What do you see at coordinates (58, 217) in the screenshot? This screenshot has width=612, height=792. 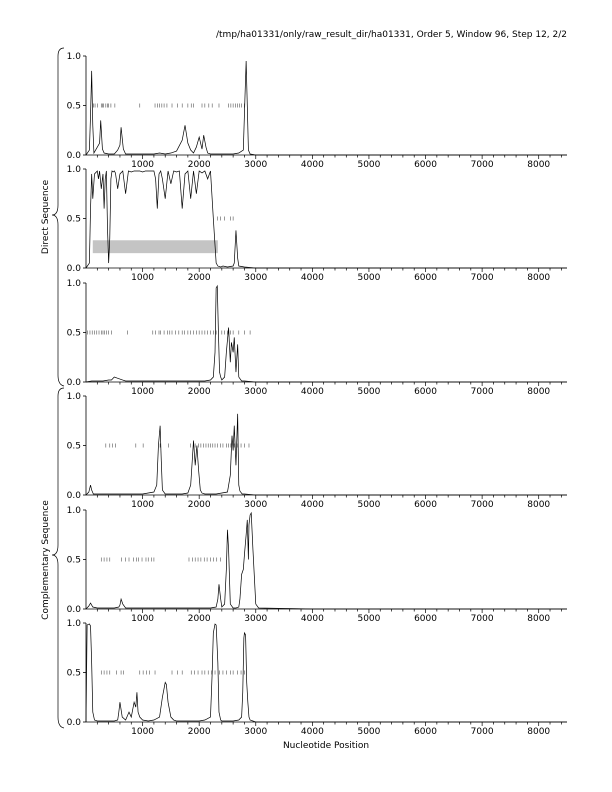 I see `direct-strand-bracket` at bounding box center [58, 217].